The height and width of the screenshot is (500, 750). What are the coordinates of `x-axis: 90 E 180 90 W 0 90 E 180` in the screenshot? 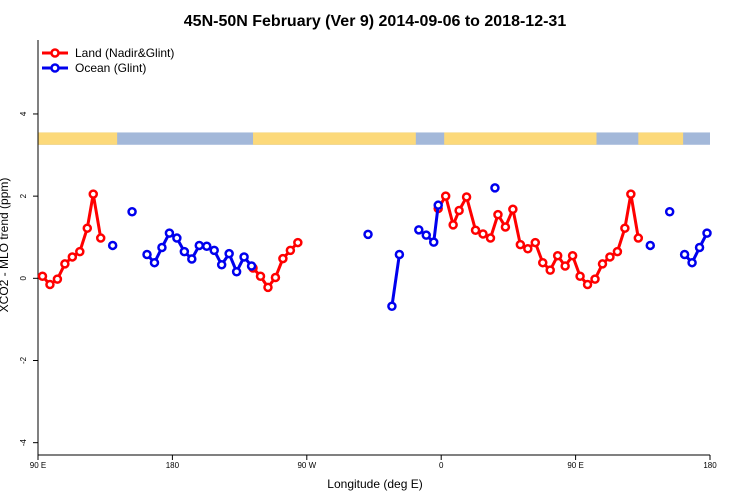 It's located at (373, 462).